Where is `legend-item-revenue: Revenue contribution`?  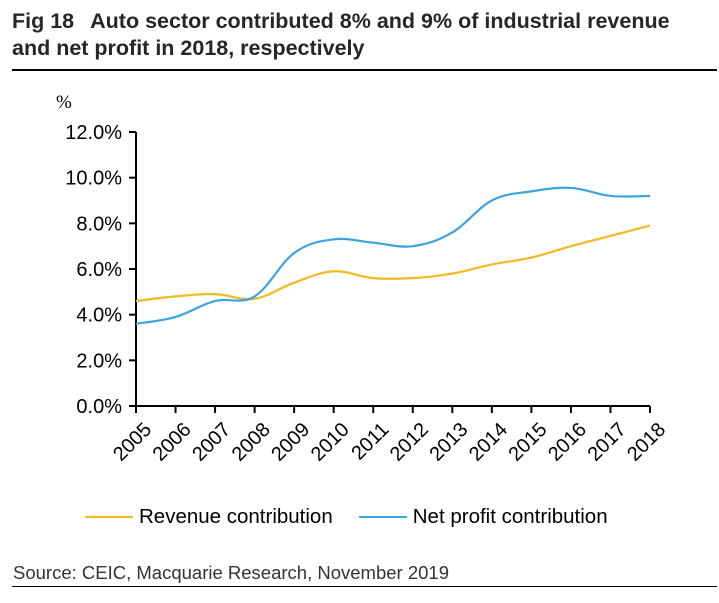 legend-item-revenue: Revenue contribution is located at coordinates (209, 517).